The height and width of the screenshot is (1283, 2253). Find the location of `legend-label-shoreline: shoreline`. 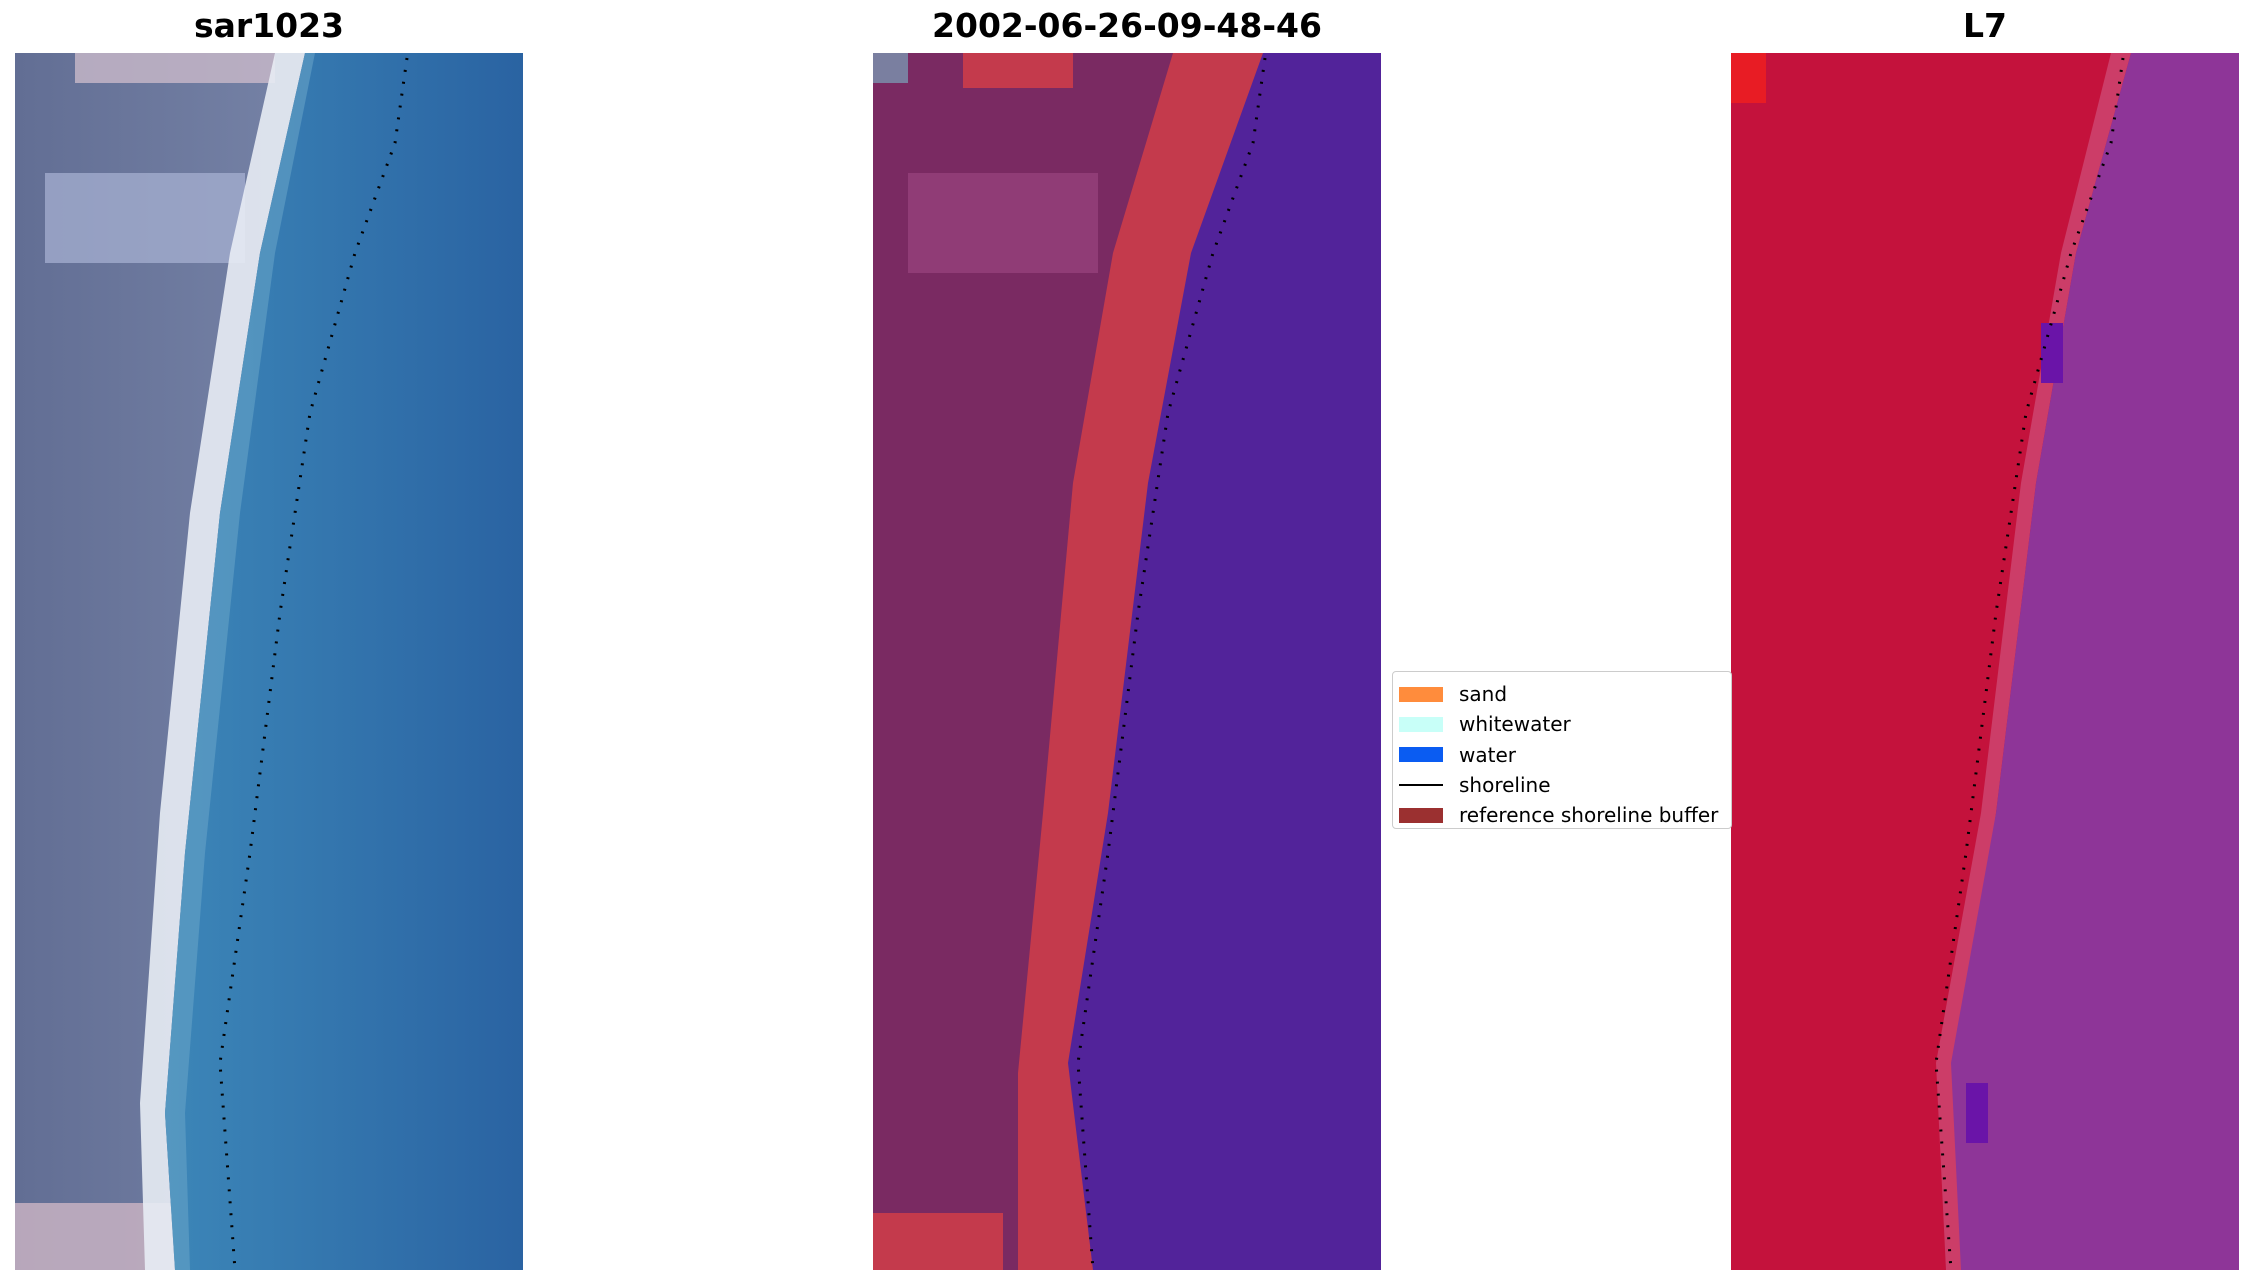

legend-label-shoreline: shoreline is located at coordinates (1505, 785).